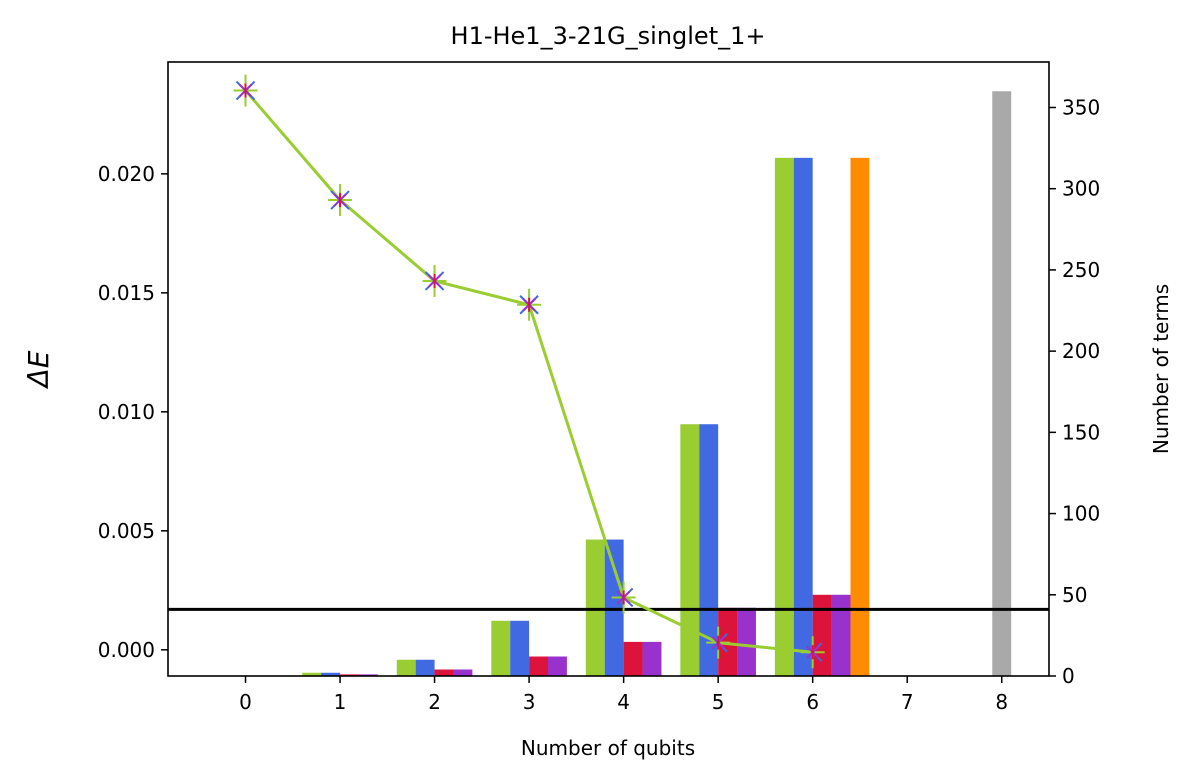 The image size is (1181, 783). What do you see at coordinates (463, 672) in the screenshot?
I see `bar-3-q2` at bounding box center [463, 672].